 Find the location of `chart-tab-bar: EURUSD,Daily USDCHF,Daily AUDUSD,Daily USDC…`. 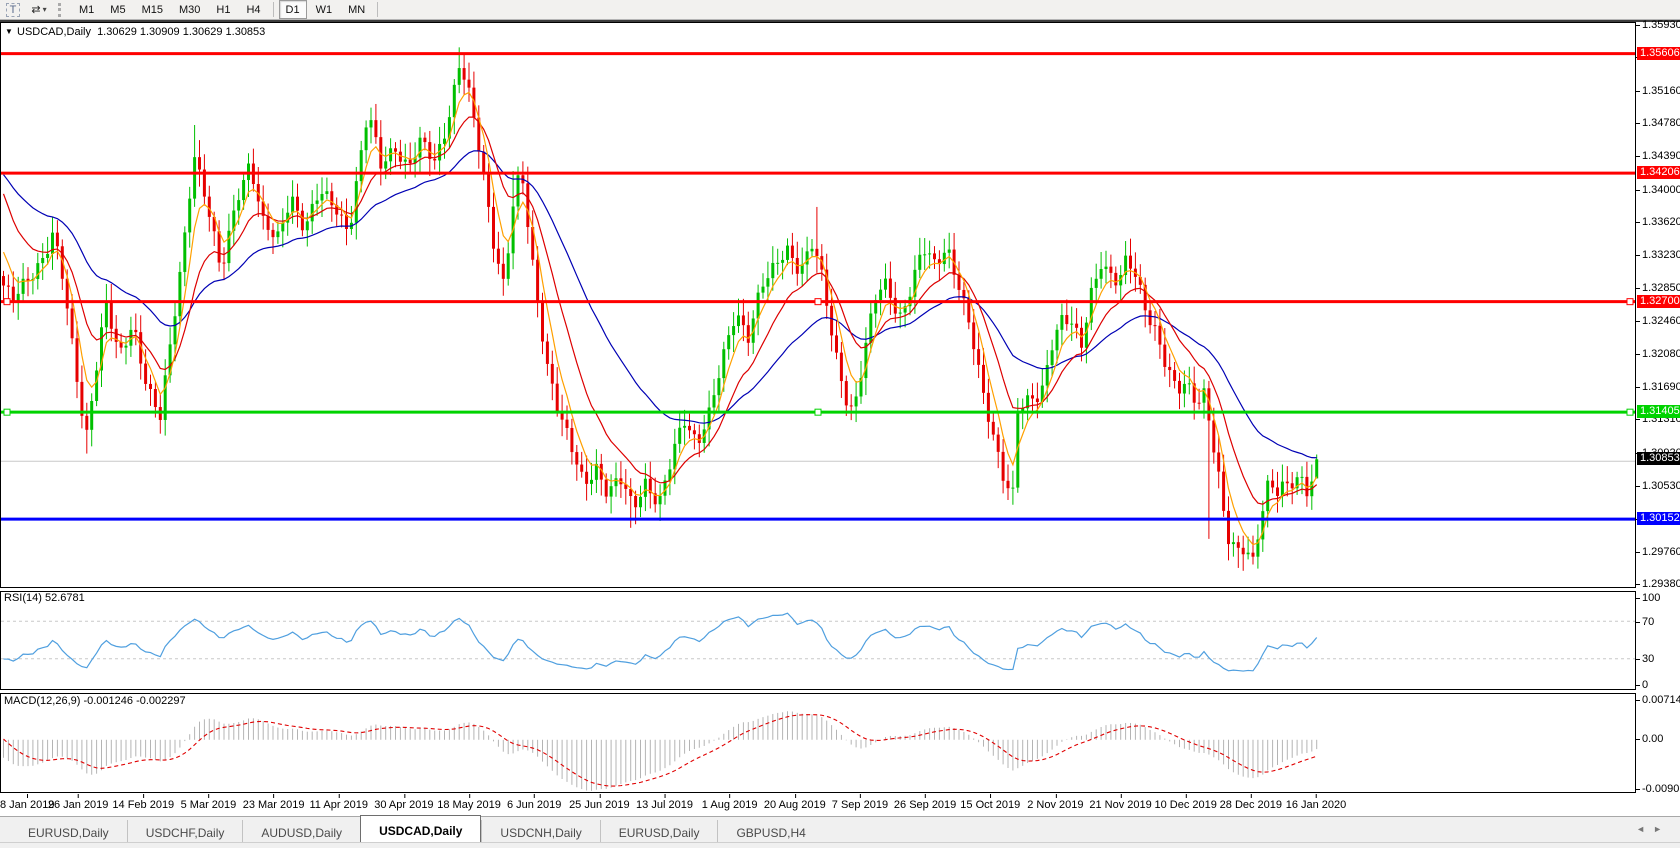

chart-tab-bar: EURUSD,Daily USDCHF,Daily AUDUSD,Daily USDC… is located at coordinates (840, 829).